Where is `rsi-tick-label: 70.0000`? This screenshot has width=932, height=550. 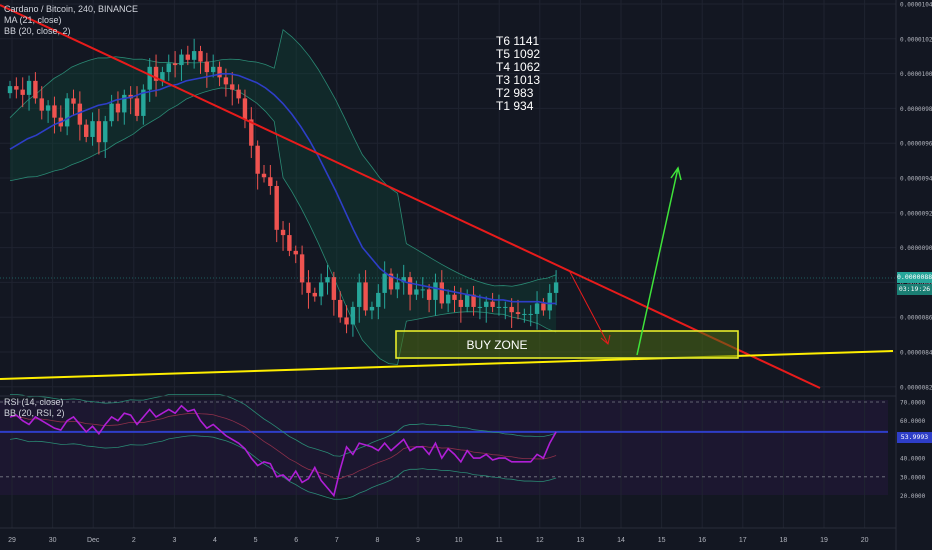 rsi-tick-label: 70.0000 is located at coordinates (913, 403).